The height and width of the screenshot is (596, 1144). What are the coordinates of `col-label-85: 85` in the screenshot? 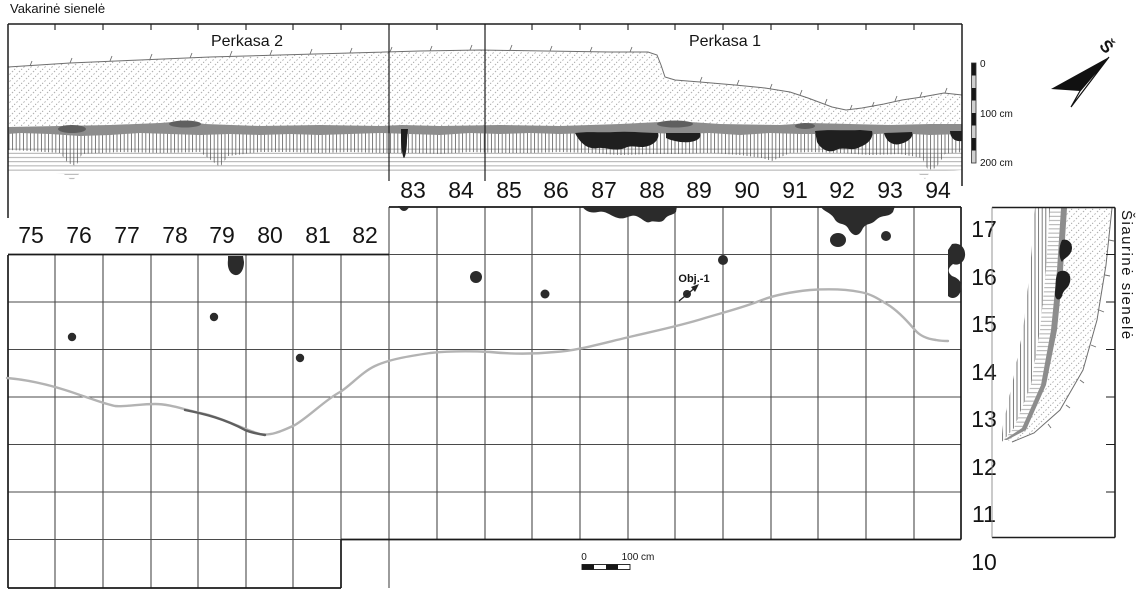 It's located at (509, 190).